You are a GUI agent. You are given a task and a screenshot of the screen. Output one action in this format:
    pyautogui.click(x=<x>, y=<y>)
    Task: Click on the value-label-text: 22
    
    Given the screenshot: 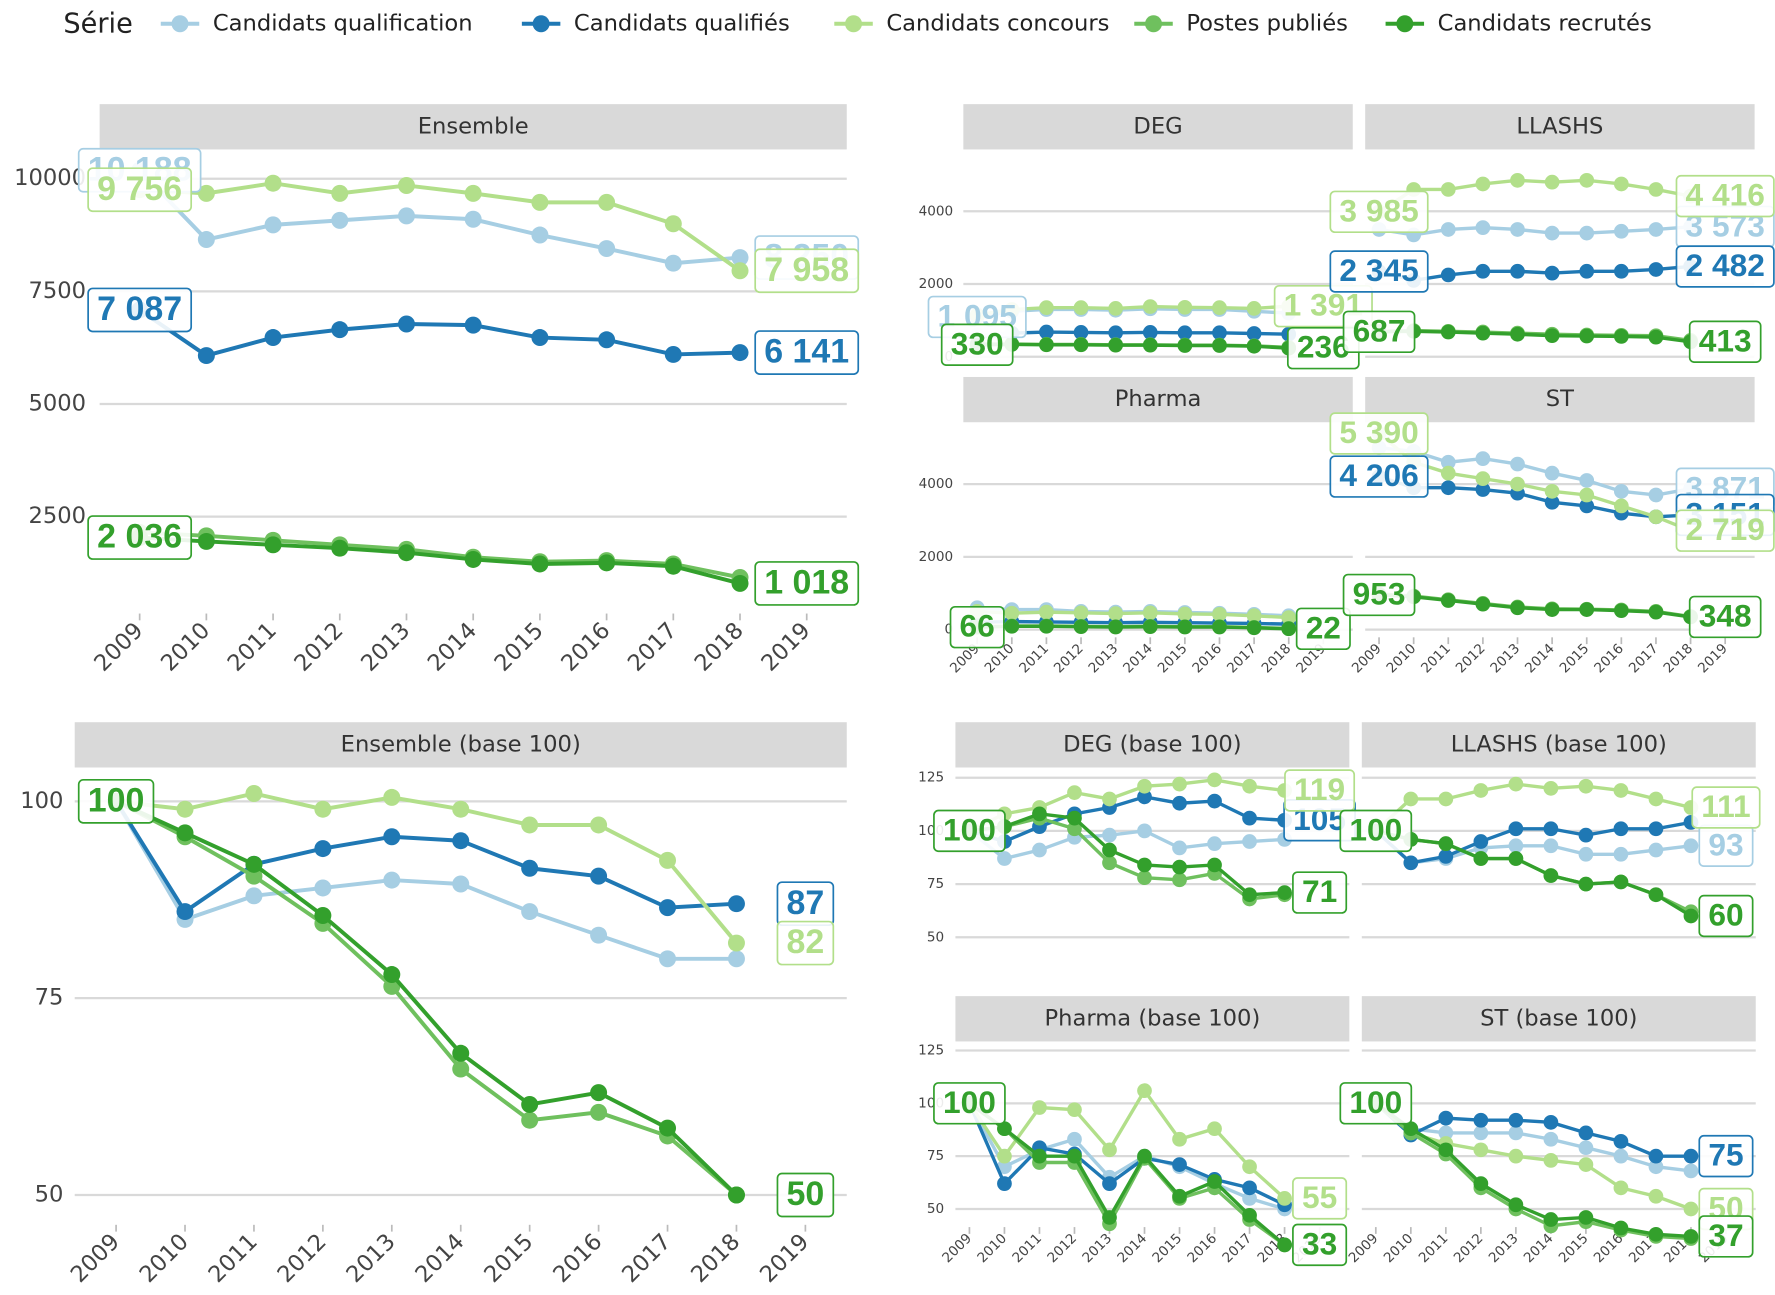 What is the action you would take?
    pyautogui.click(x=1323, y=627)
    